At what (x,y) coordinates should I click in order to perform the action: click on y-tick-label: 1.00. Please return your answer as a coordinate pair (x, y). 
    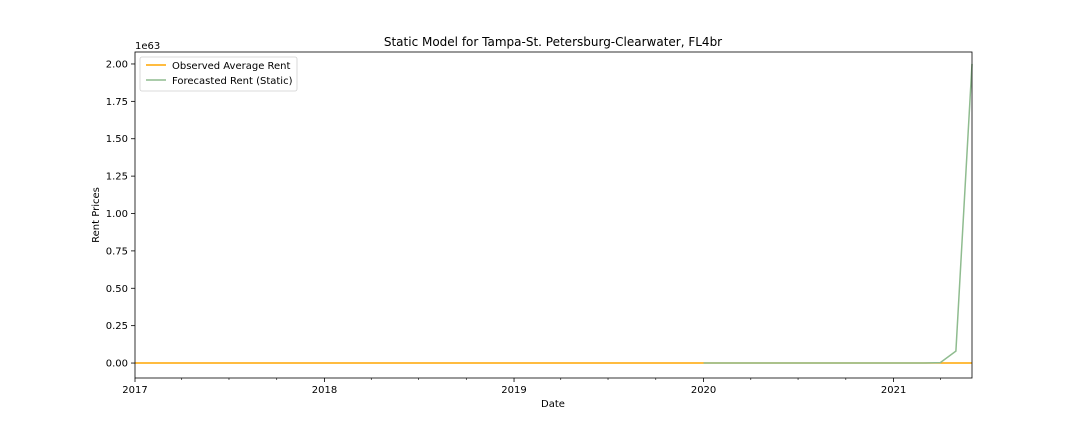
    Looking at the image, I should click on (117, 214).